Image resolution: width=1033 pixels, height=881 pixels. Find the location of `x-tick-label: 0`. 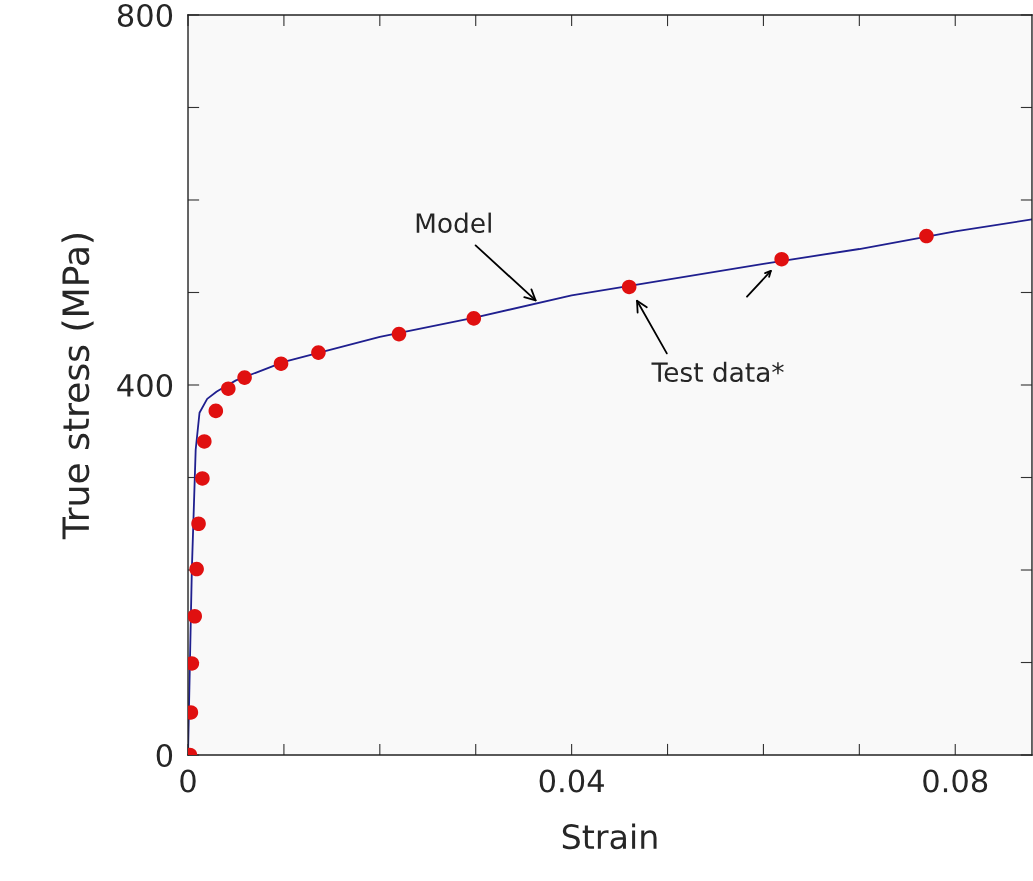

x-tick-label: 0 is located at coordinates (188, 781).